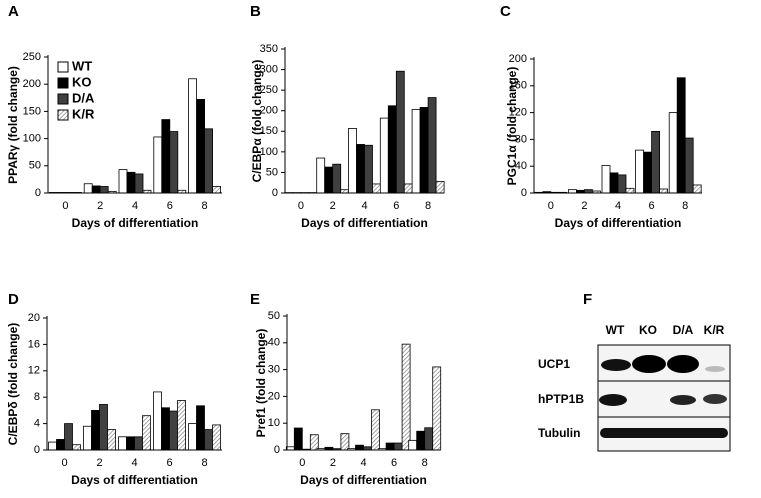  Describe the element at coordinates (269, 49) in the screenshot. I see `y-tick-label: 350` at that location.